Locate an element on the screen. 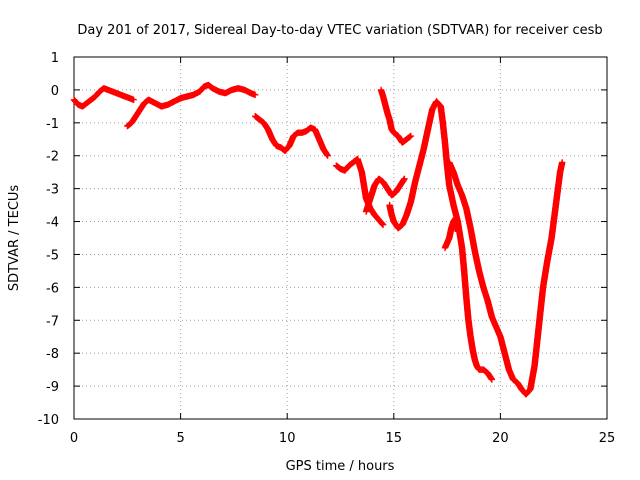 This screenshot has height=480, width=640. y-tick-label: -2 is located at coordinates (52, 157).